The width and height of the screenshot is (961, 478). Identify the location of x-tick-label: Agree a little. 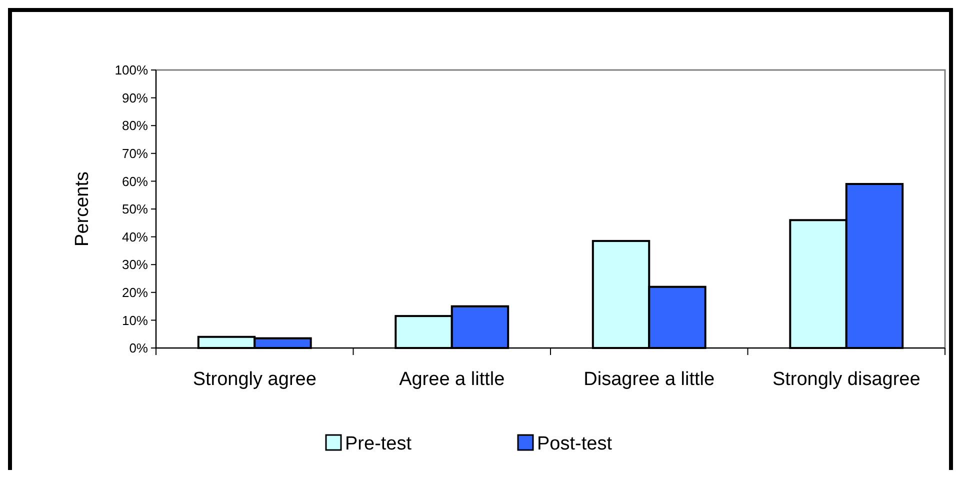
(452, 379).